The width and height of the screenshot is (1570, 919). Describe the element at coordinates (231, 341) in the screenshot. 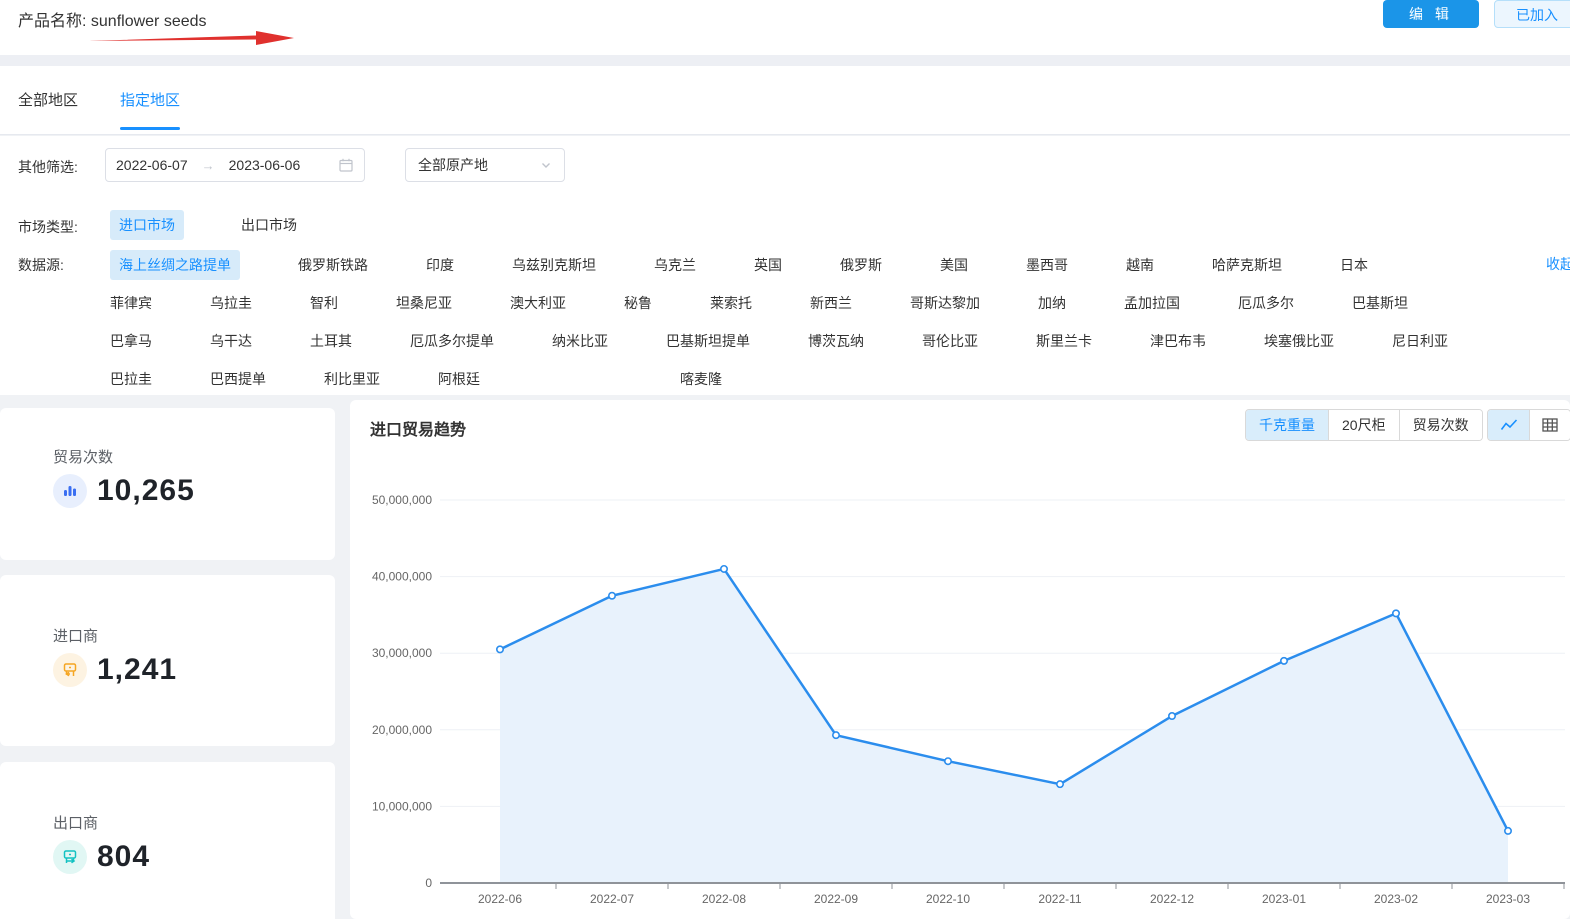

I see `datasource-item: 乌干达` at that location.